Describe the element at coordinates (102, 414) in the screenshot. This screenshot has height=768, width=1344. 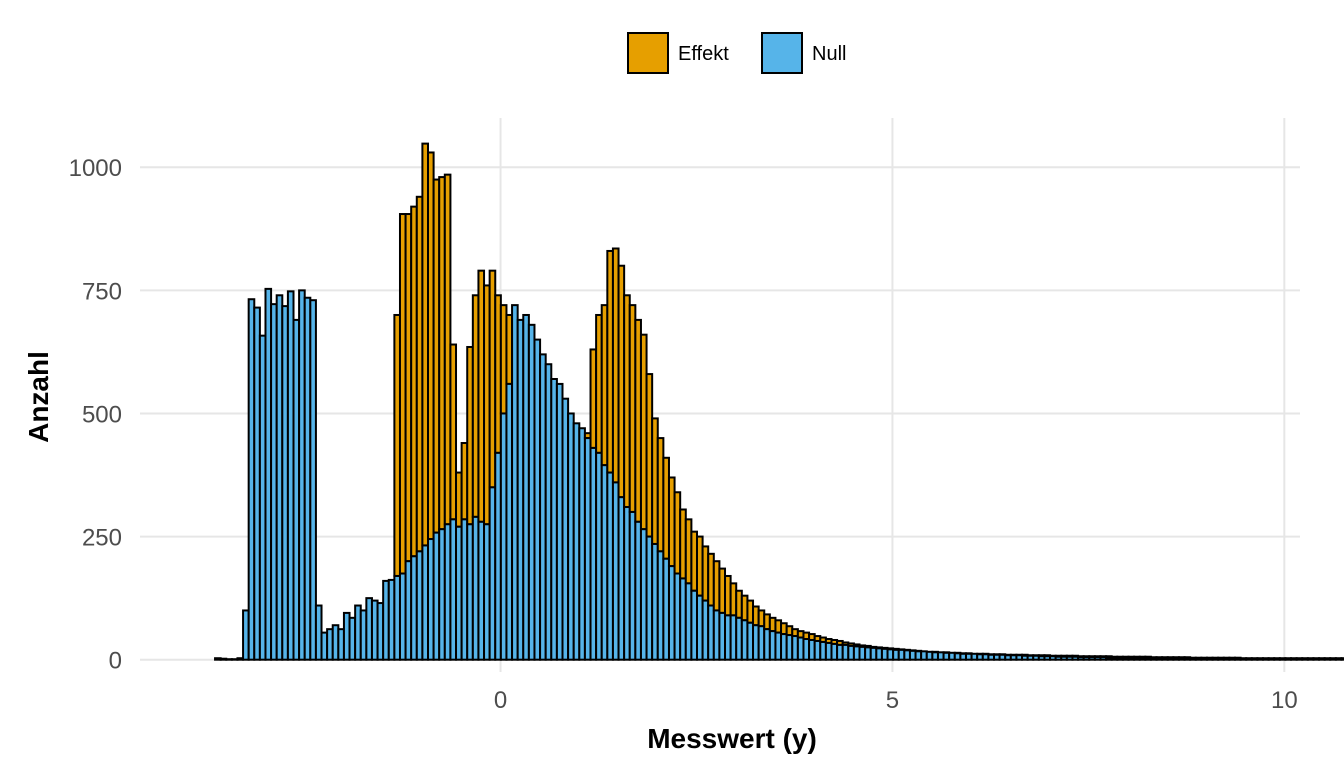
I see `y-tick-label: 500` at that location.